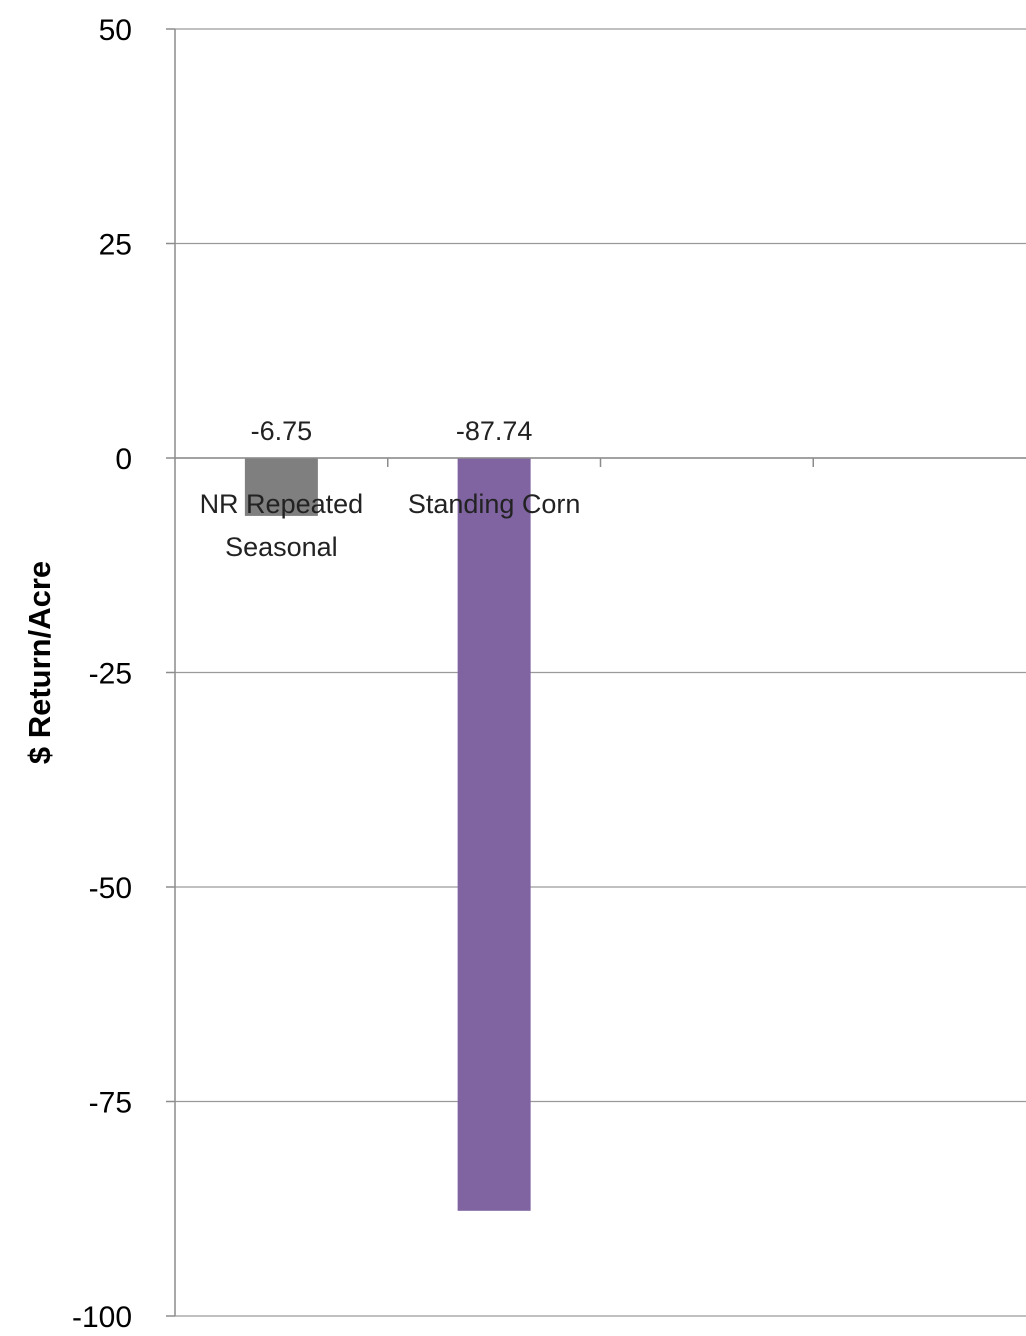 This screenshot has width=1026, height=1336. I want to click on category-labels: NR Repeated Seasonal Standing Corn, so click(390, 525).